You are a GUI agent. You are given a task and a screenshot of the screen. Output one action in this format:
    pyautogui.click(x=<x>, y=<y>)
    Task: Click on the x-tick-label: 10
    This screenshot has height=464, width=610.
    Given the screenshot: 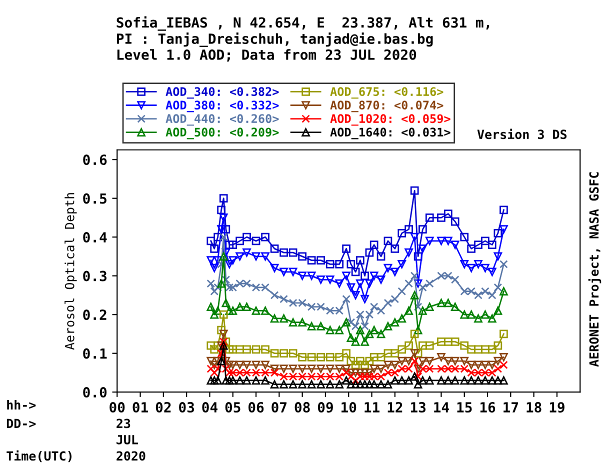 What is the action you would take?
    pyautogui.click(x=349, y=407)
    